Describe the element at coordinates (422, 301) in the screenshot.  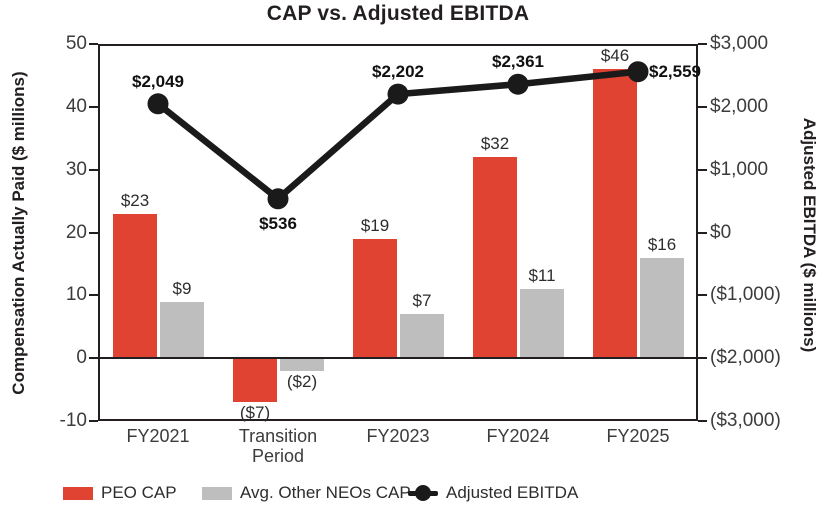
I see `bar-value-label: $7` at that location.